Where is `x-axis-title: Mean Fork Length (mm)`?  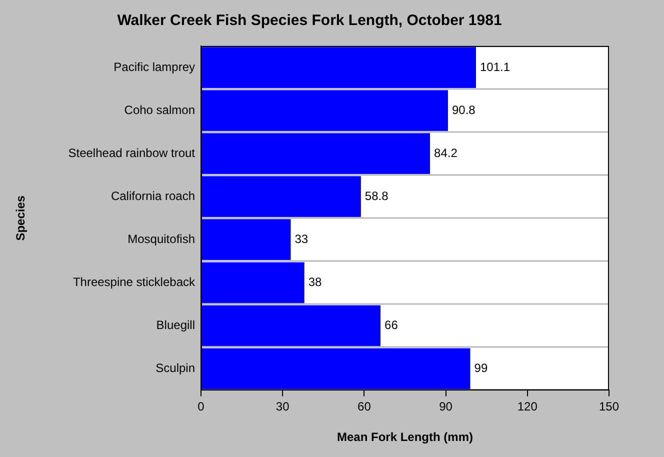 x-axis-title: Mean Fork Length (mm) is located at coordinates (405, 437).